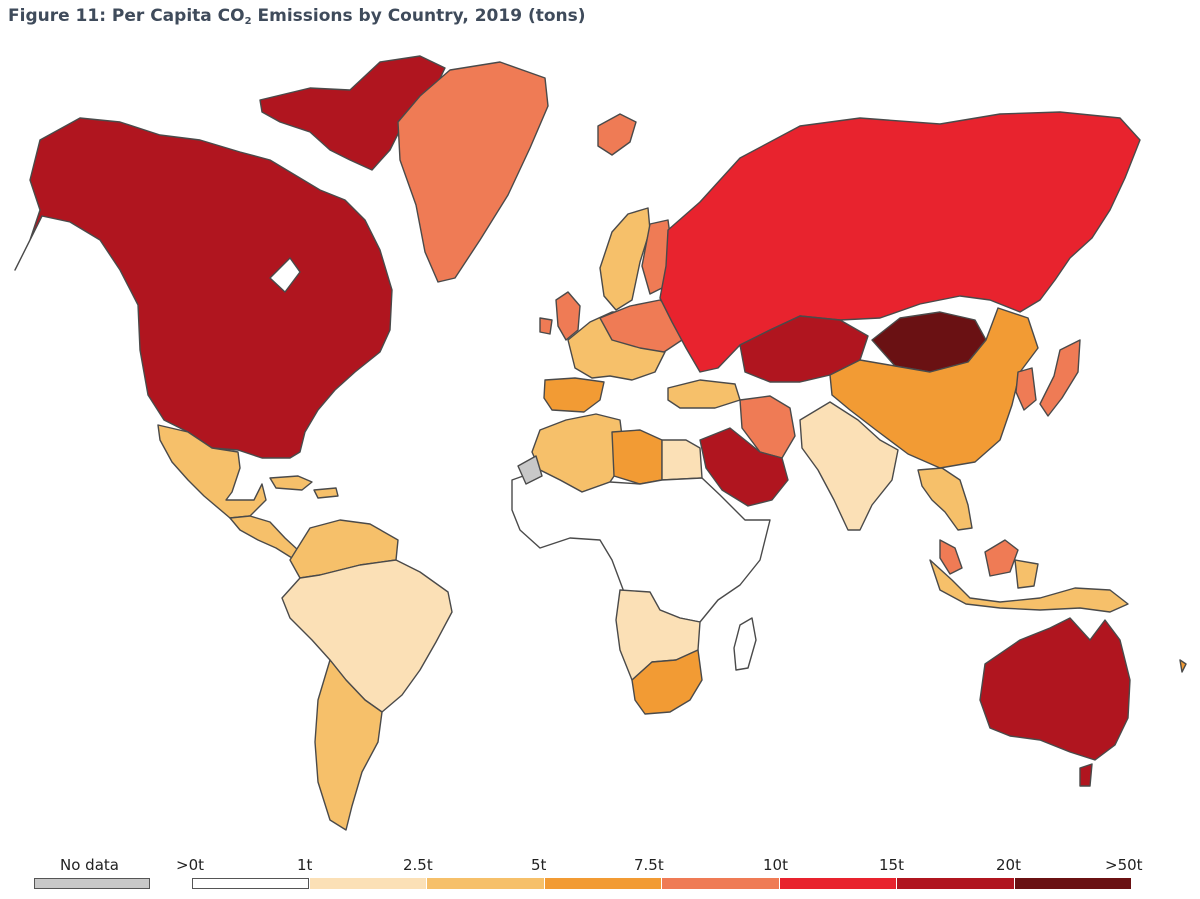 This screenshot has height=899, width=1200. I want to click on region-usa-canada-alaska, so click(203, 288).